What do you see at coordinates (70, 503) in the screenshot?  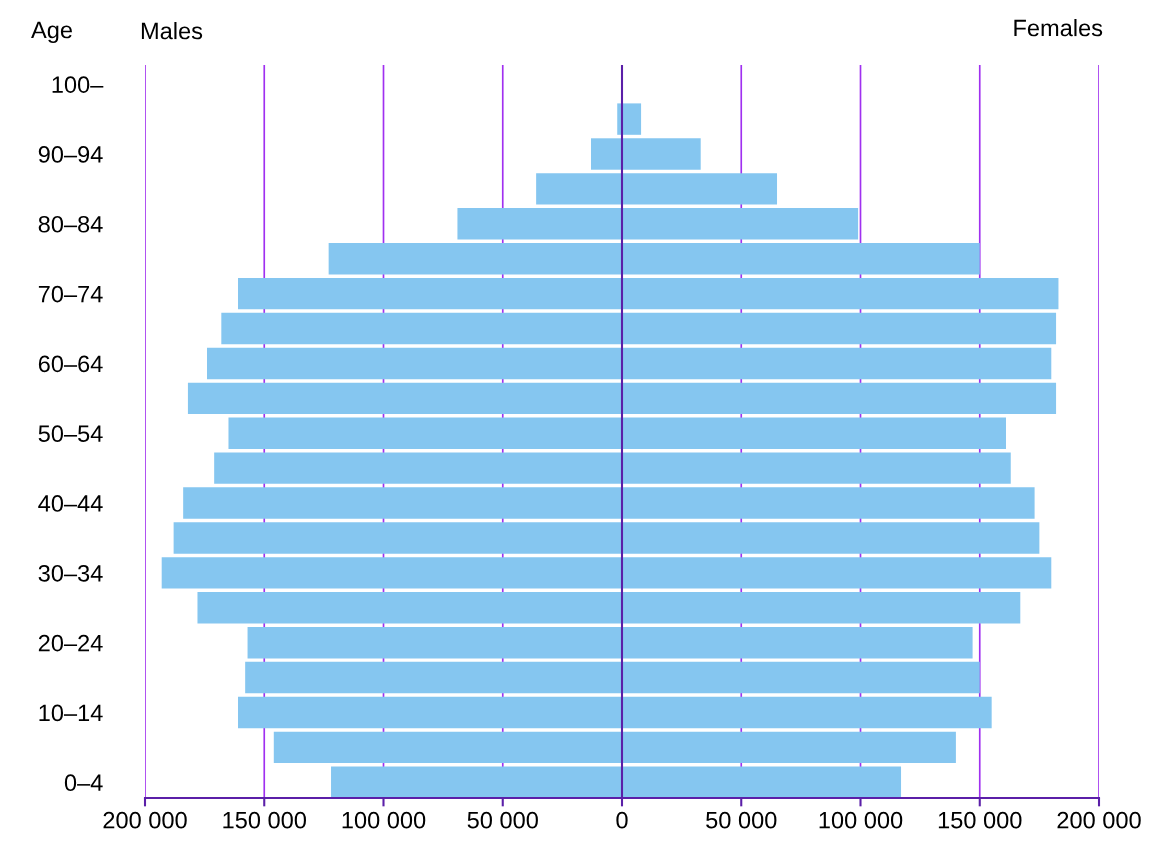 I see `y-tick-label: 40–44` at bounding box center [70, 503].